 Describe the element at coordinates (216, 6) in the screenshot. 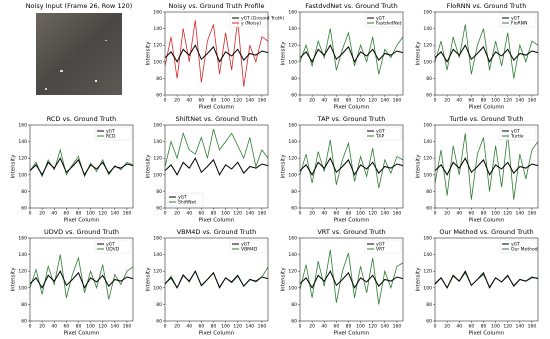

I see `chart-title: Noisy vs. Ground Truth Profile` at that location.